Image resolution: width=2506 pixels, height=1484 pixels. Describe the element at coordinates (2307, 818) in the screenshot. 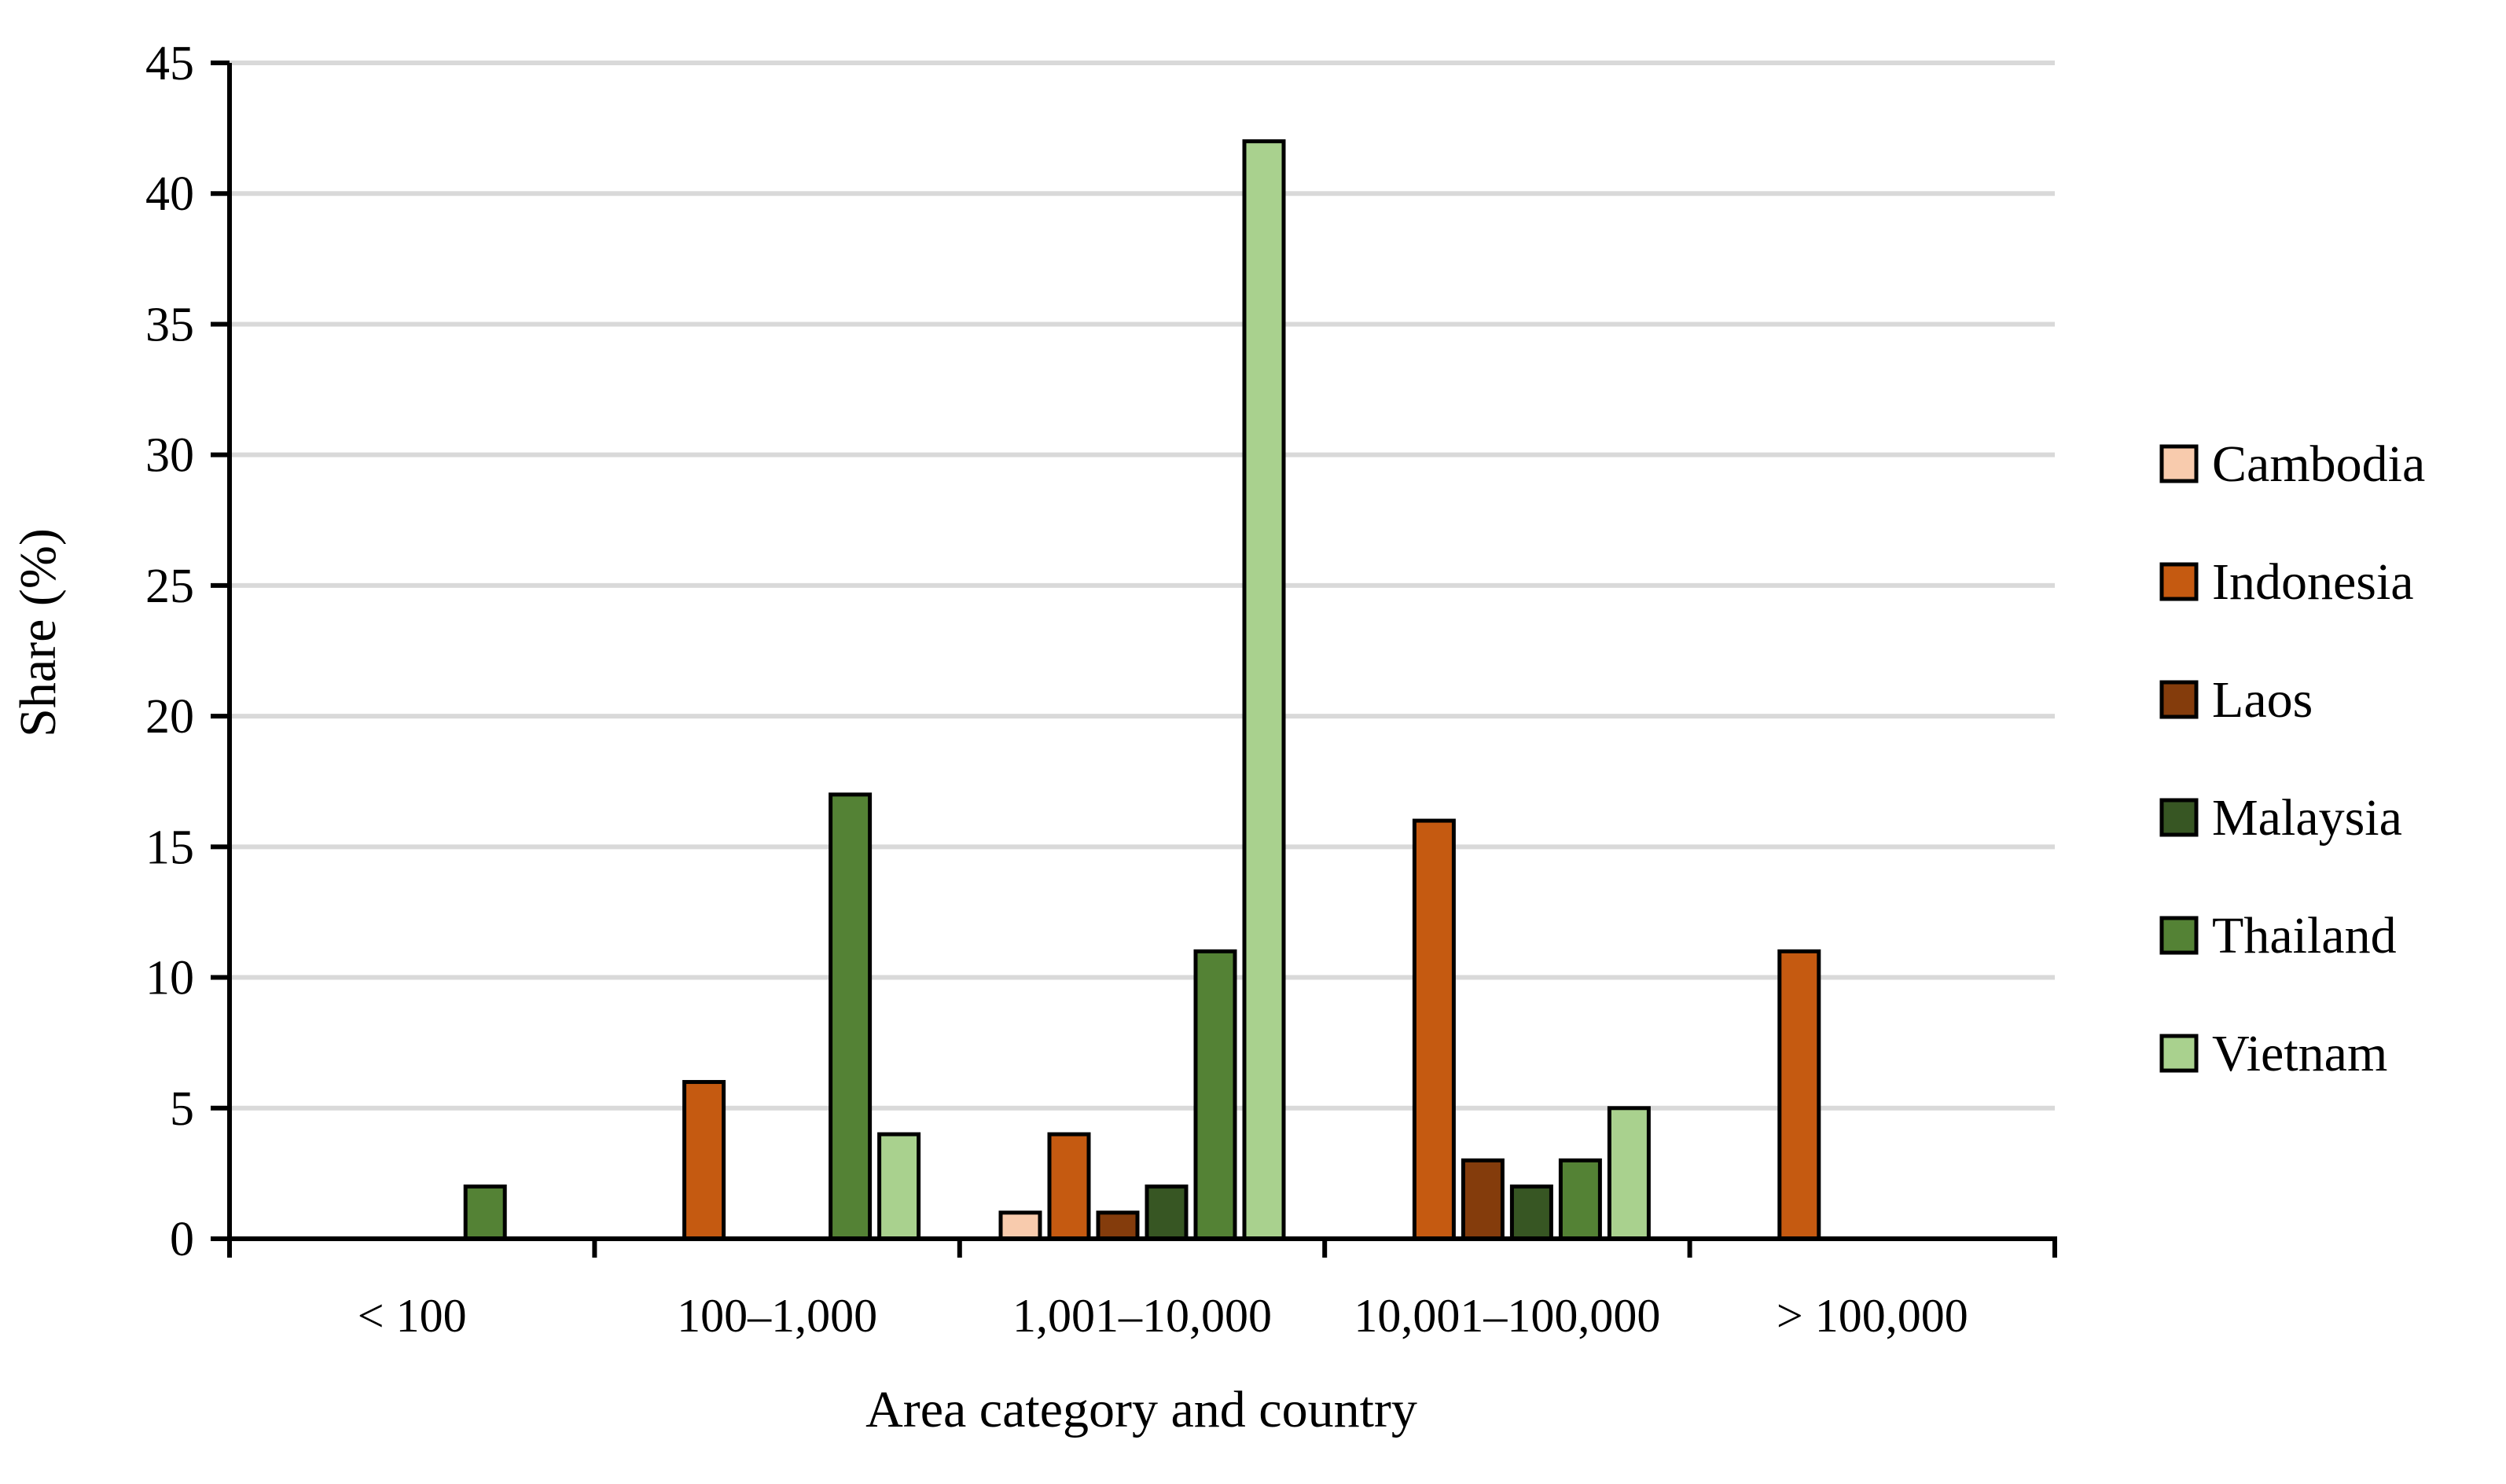

I see `legend-label-malaysia: Malaysia` at that location.